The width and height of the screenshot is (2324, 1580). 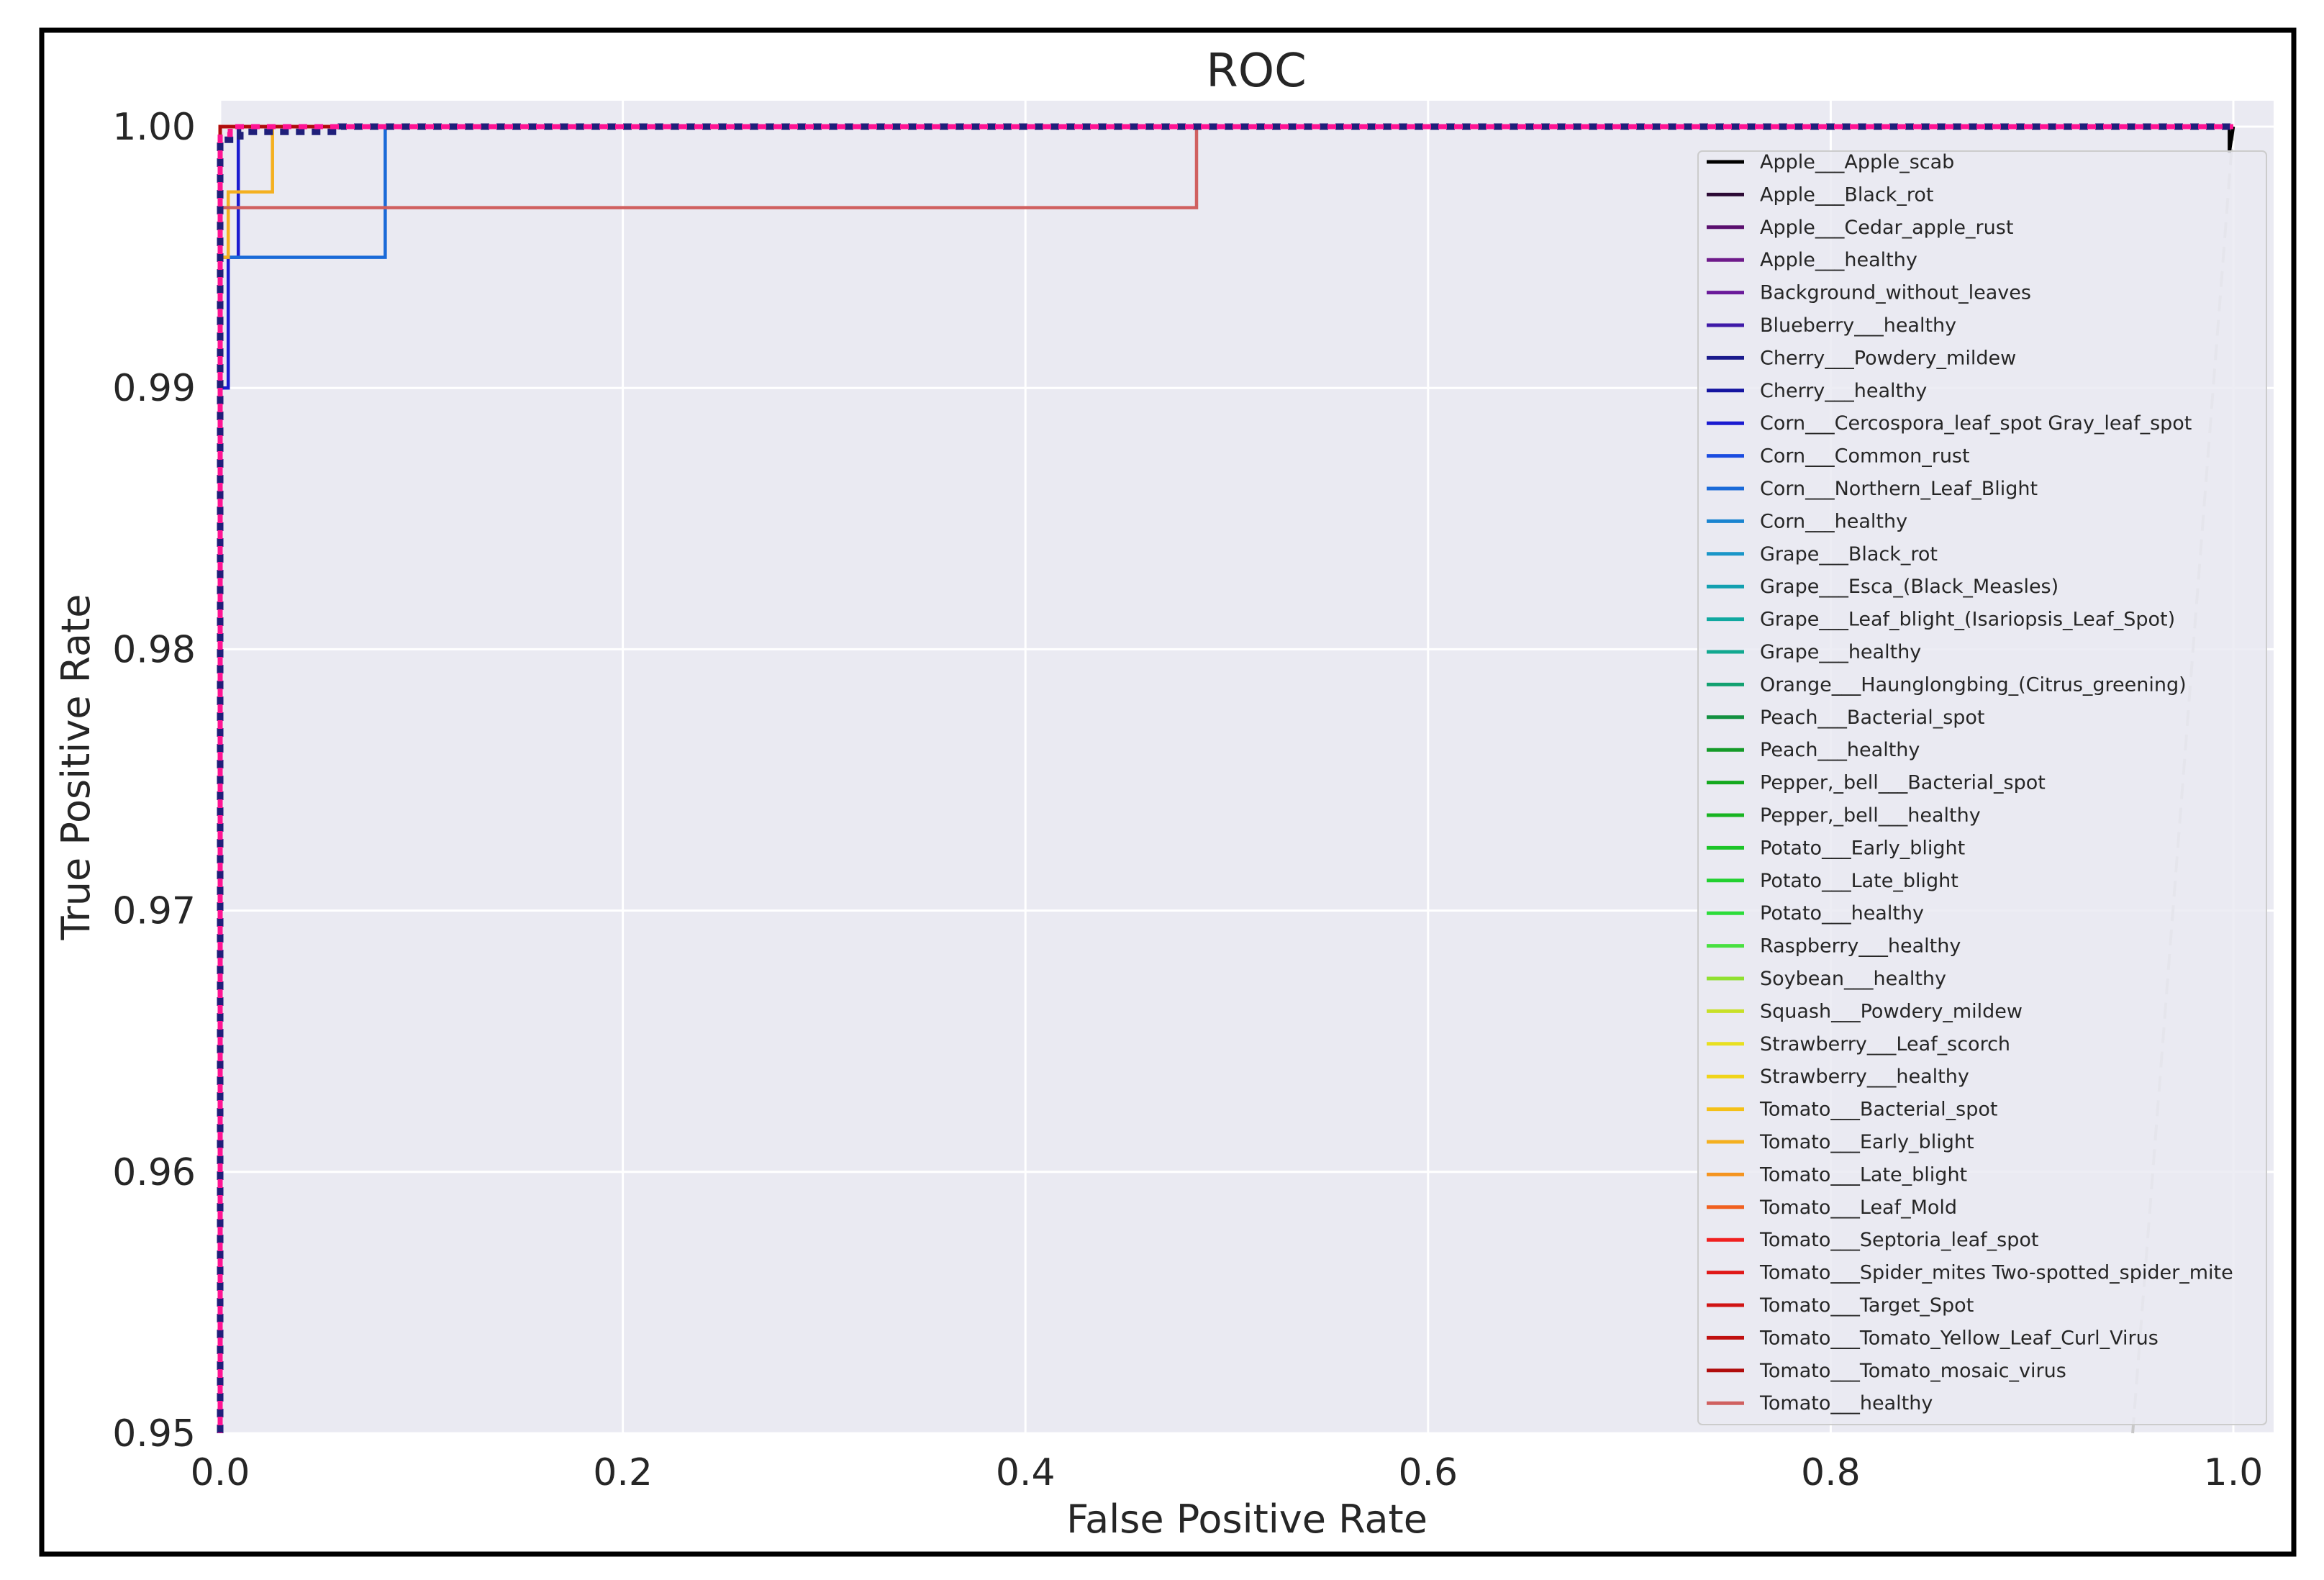 What do you see at coordinates (1853, 979) in the screenshot?
I see `legend-label: Soybean___healthy` at bounding box center [1853, 979].